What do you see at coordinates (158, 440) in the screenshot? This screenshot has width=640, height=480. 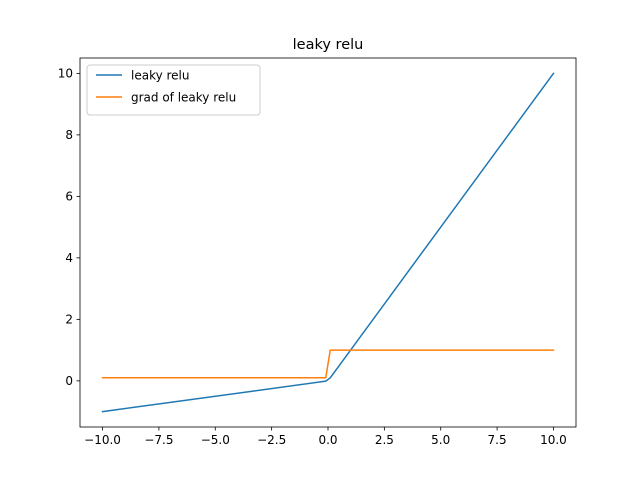 I see `x-tick-label: −7.5` at bounding box center [158, 440].